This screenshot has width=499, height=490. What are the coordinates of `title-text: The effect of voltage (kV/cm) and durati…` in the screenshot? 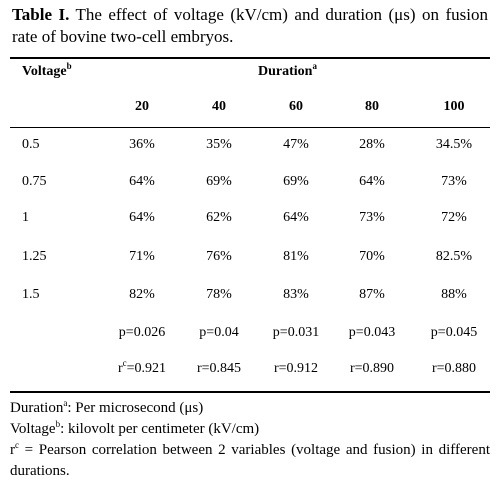 It's located at (250, 25).